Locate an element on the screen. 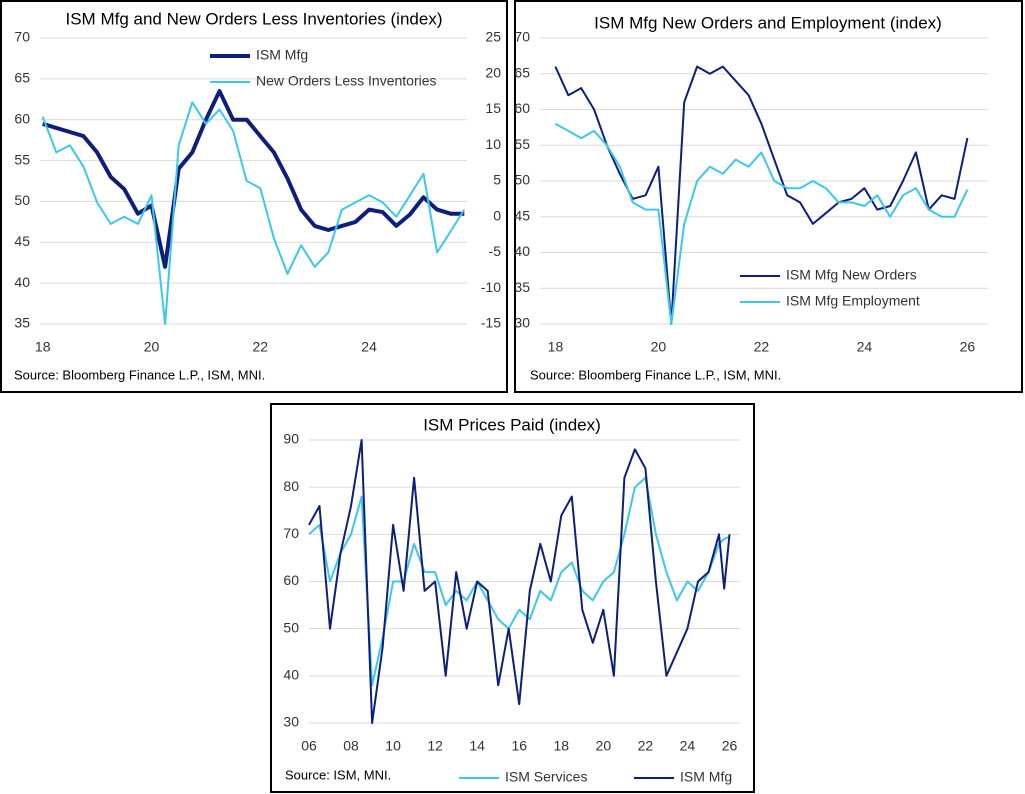 The image size is (1025, 794). y2-tick-label: -5 is located at coordinates (495, 251).